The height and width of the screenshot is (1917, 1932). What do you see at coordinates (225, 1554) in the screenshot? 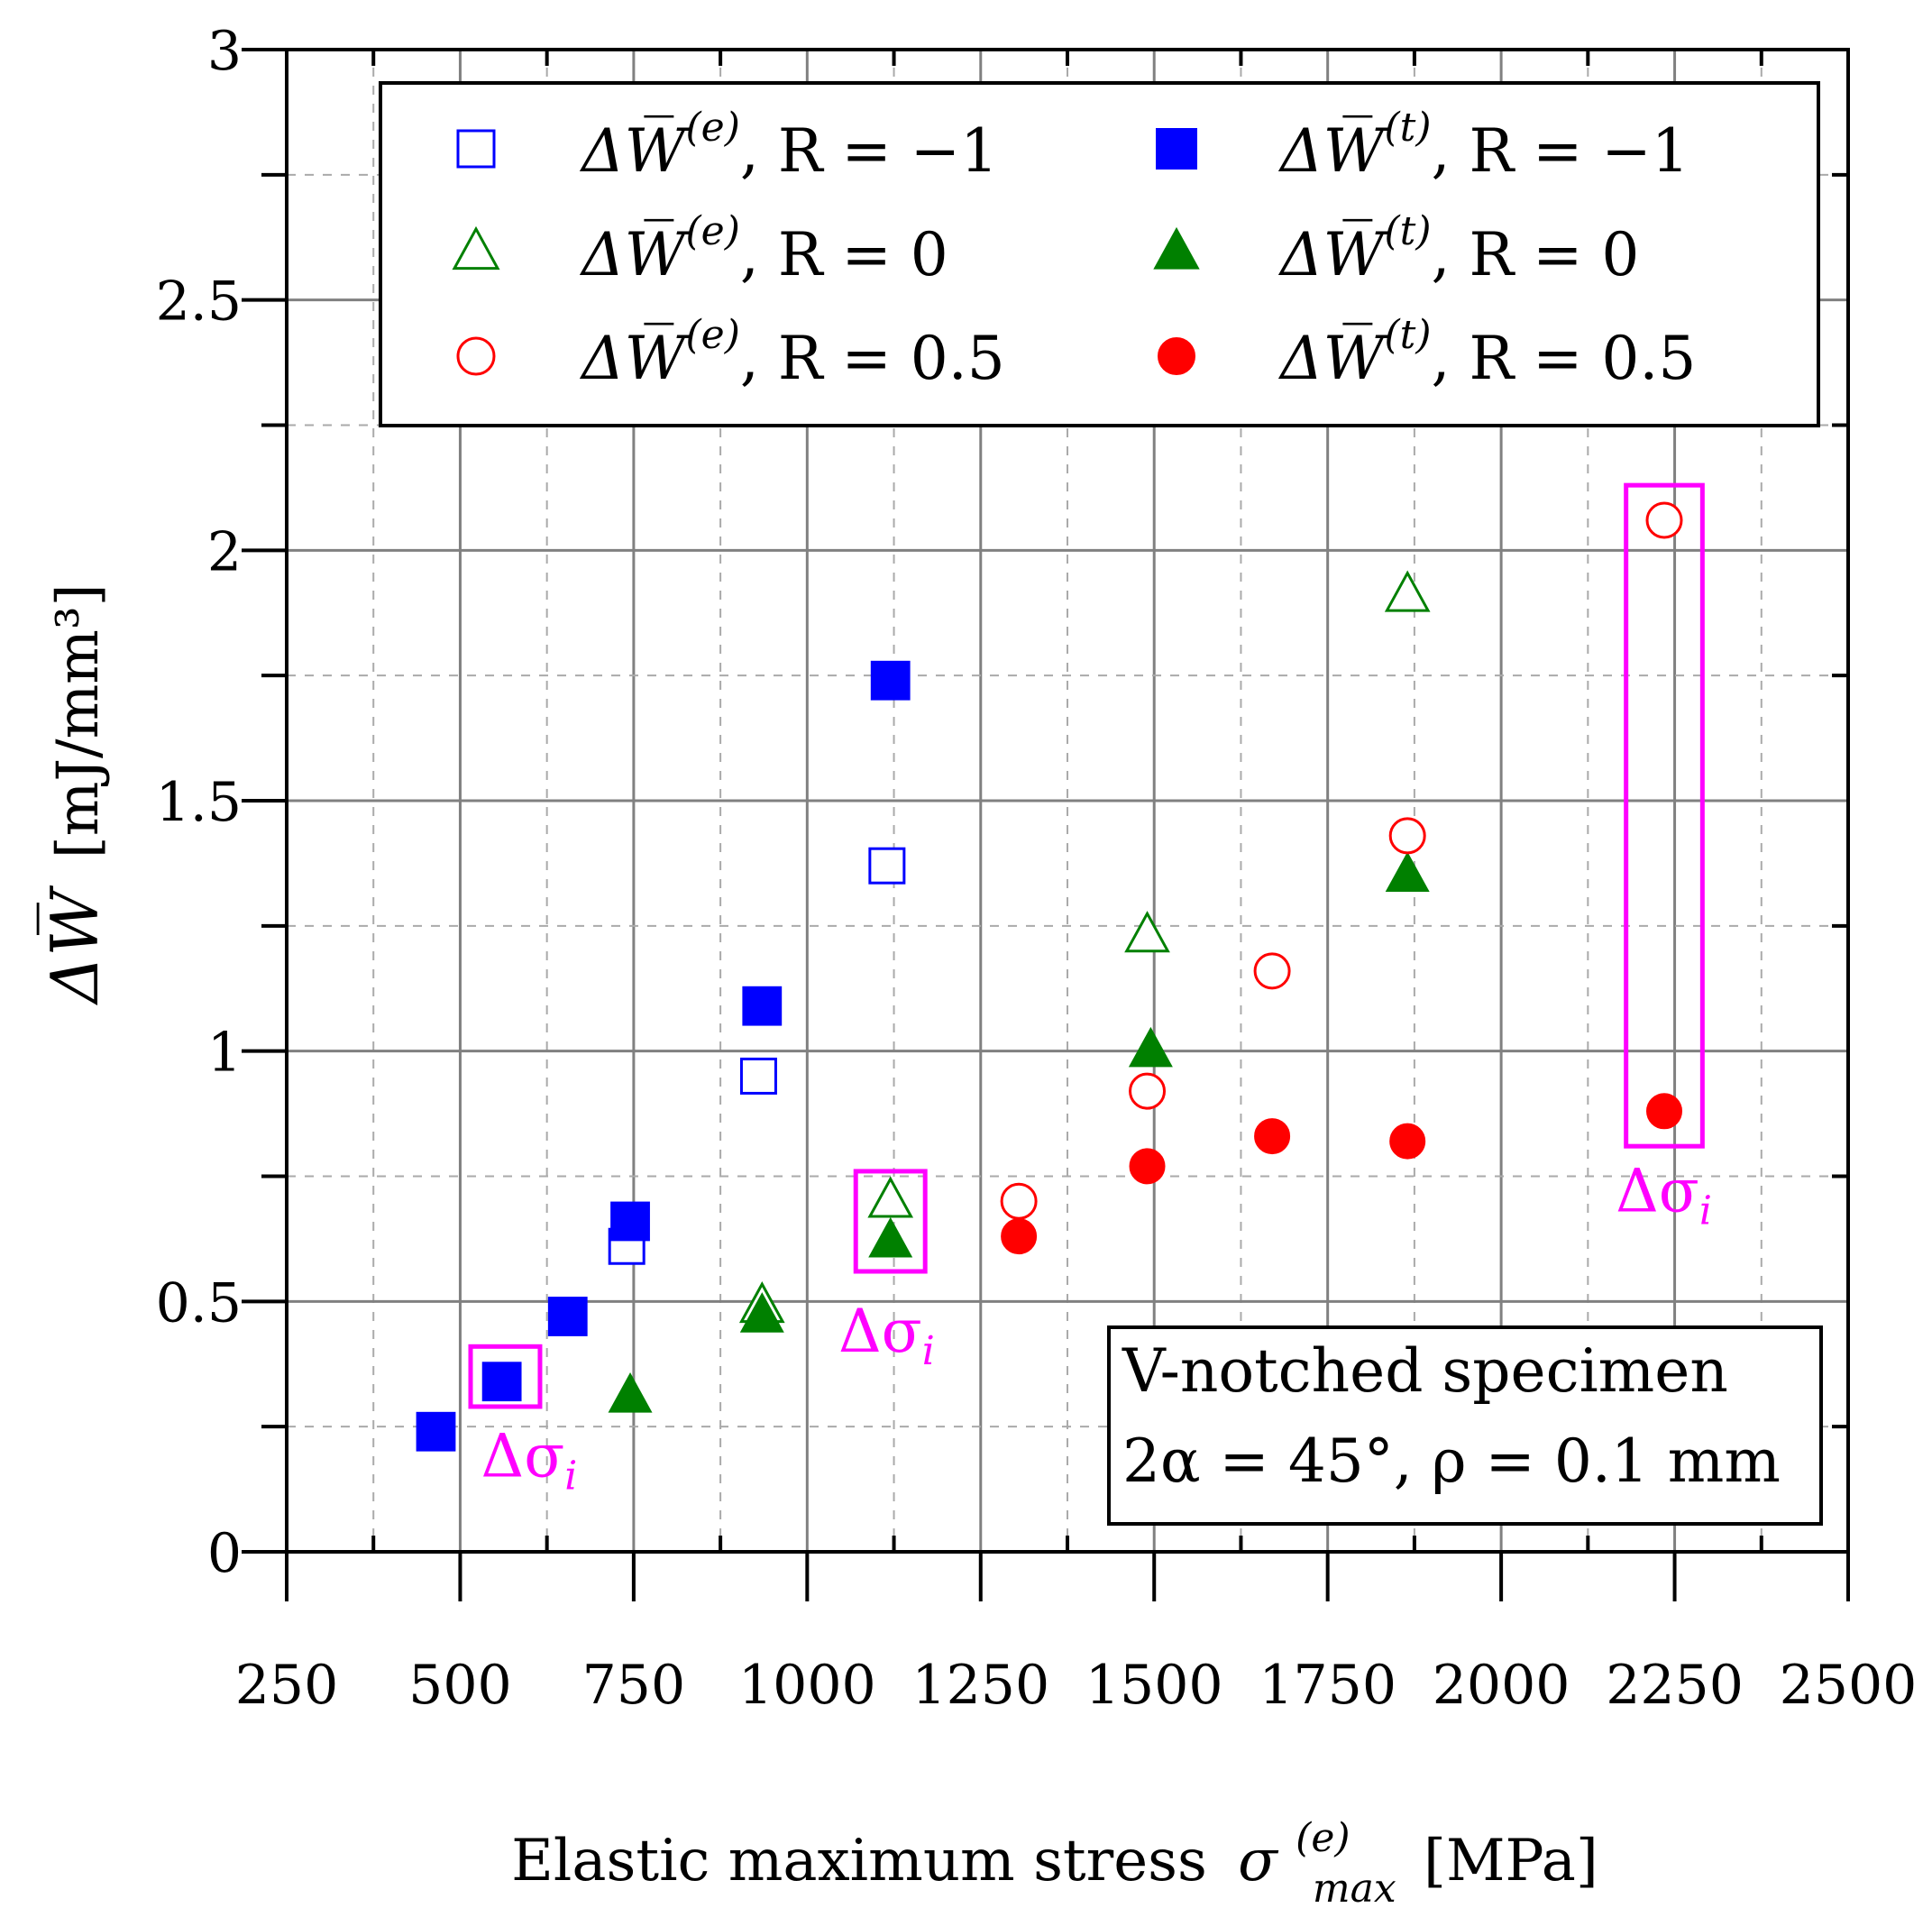
I see `y-tick-label: 0` at bounding box center [225, 1554].